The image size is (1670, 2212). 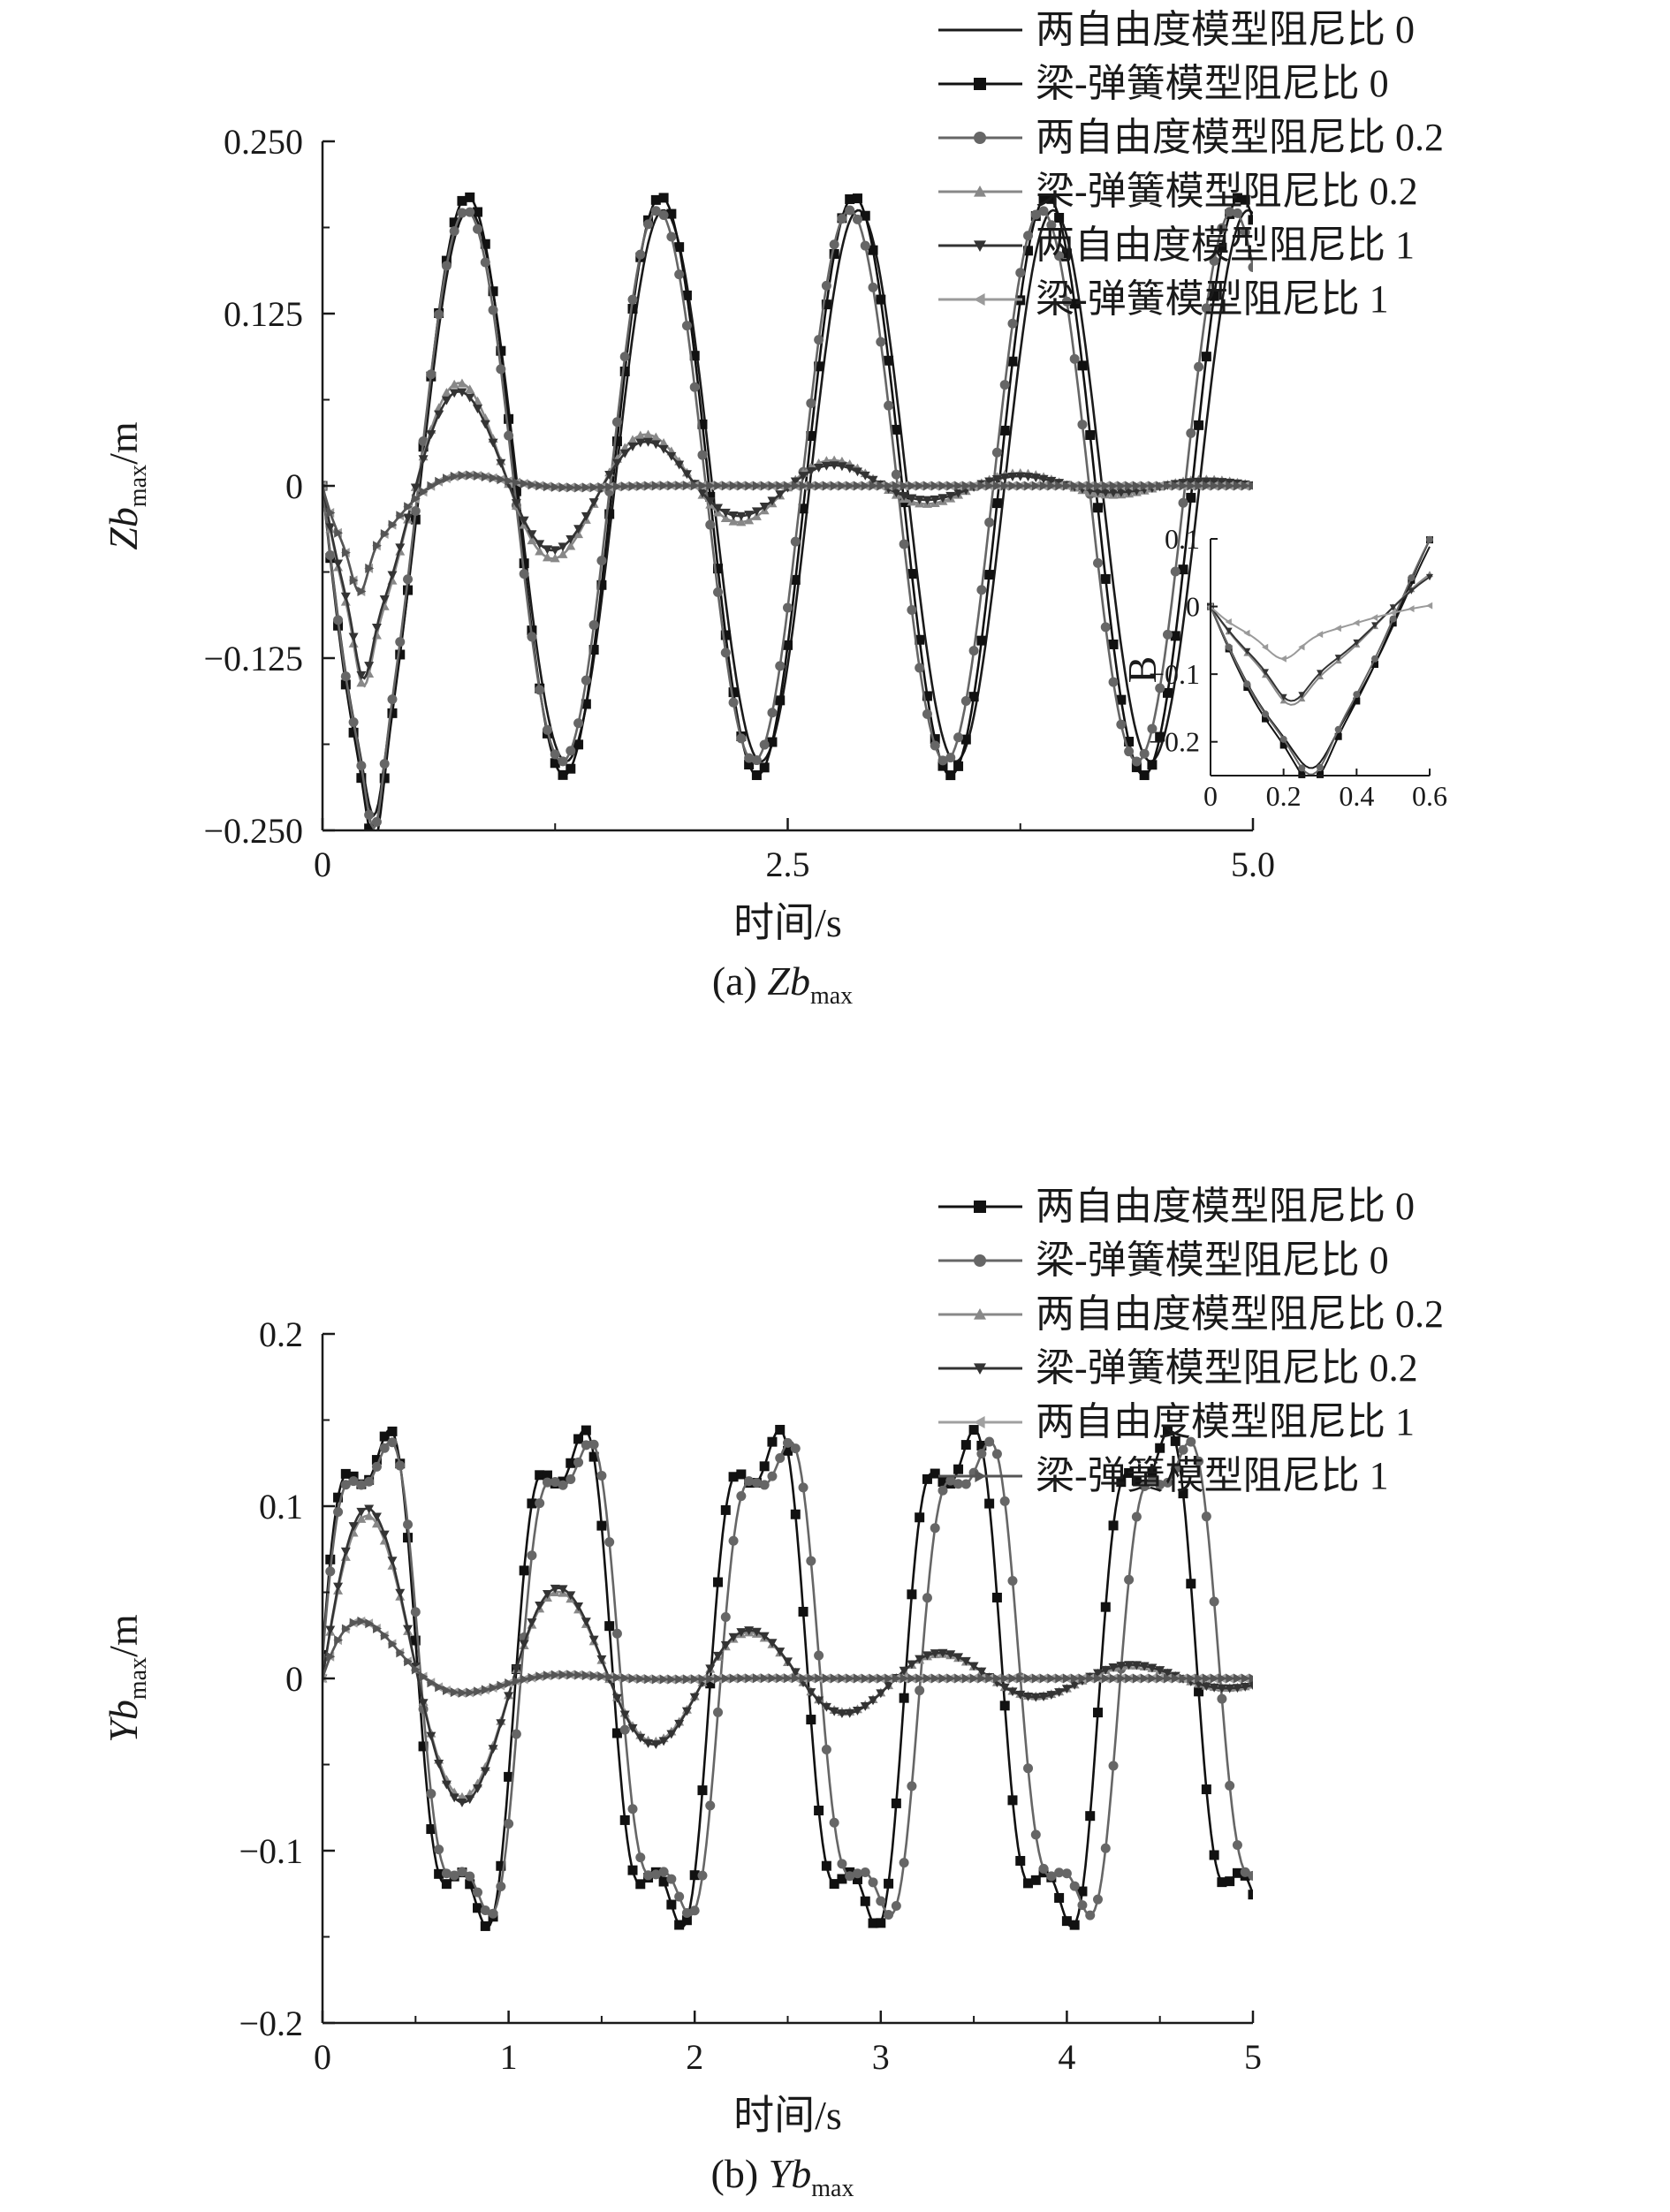 What do you see at coordinates (788, 981) in the screenshot?
I see `caption-var: Zb` at bounding box center [788, 981].